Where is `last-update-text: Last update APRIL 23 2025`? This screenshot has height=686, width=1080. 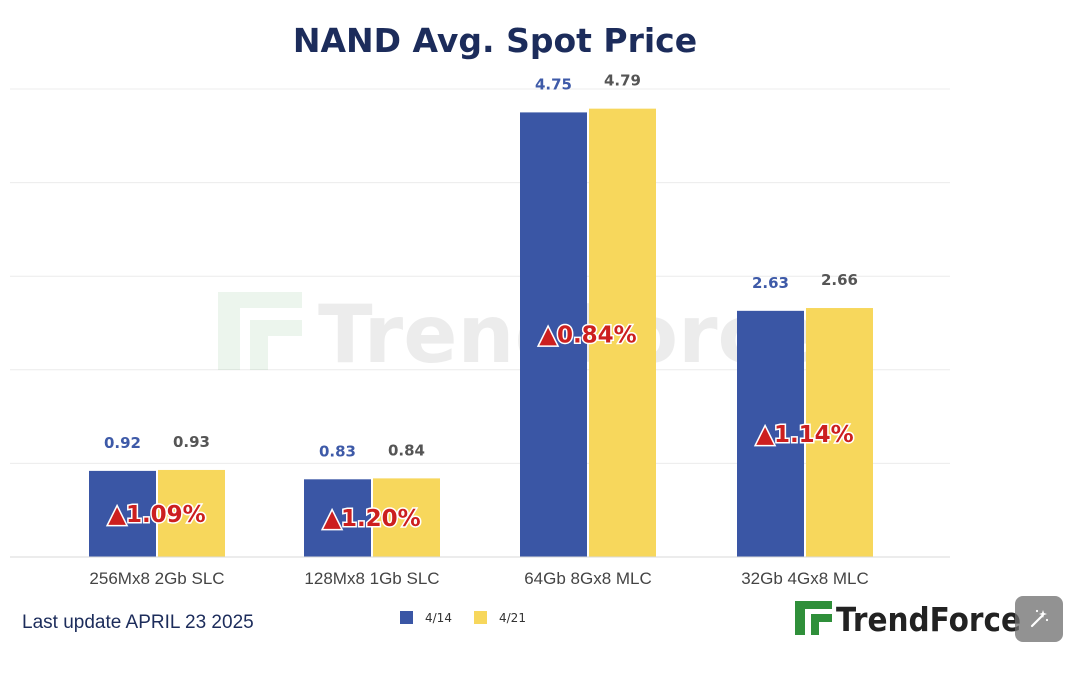 last-update-text: Last update APRIL 23 2025 is located at coordinates (138, 622).